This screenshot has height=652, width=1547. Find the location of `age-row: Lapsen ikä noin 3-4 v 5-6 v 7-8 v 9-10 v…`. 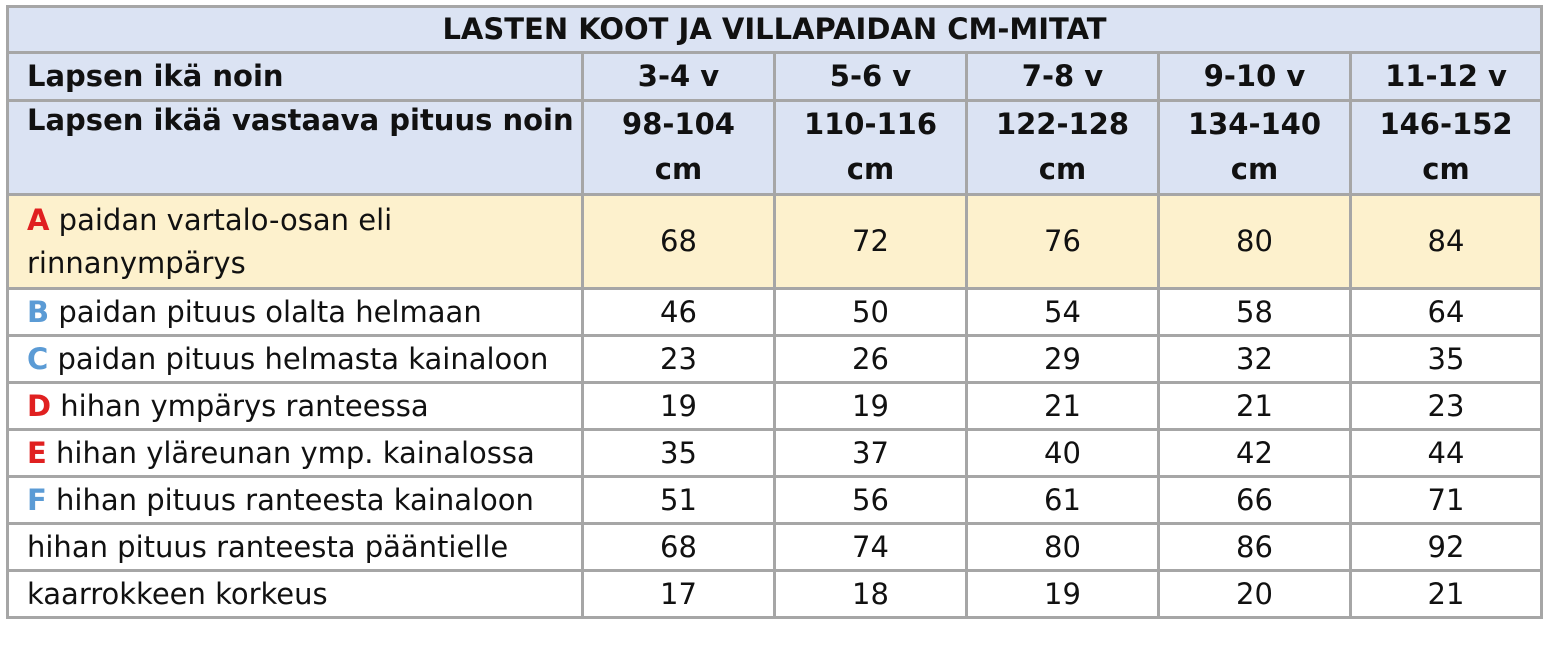

age-row: Lapsen ikä noin 3-4 v 5-6 v 7-8 v 9-10 v… is located at coordinates (775, 76).